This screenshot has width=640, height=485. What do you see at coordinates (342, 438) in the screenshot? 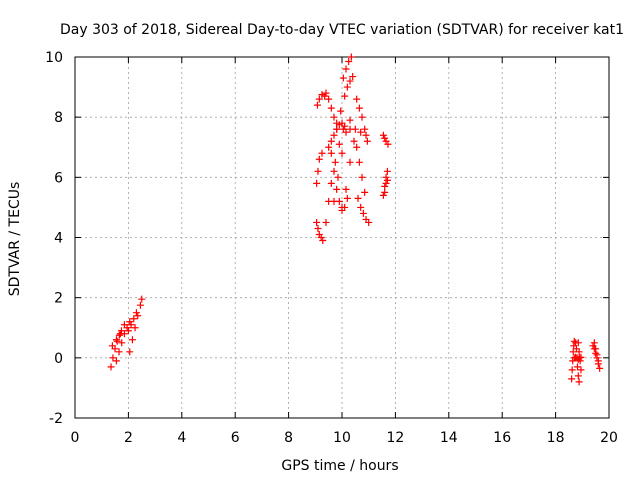
I see `x-tick-label: 10` at bounding box center [342, 438].